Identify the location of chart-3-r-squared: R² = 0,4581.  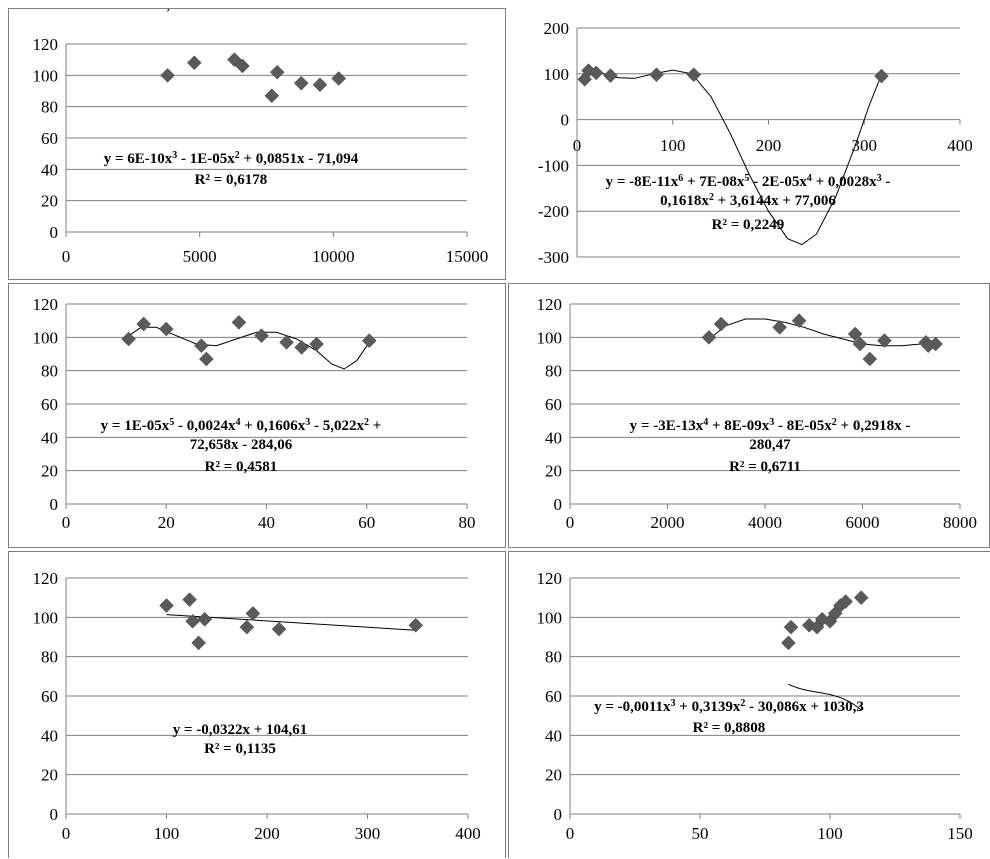
(241, 467).